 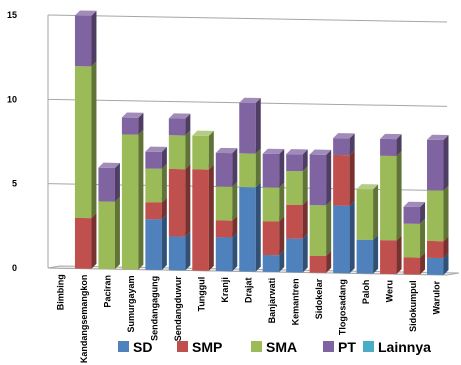 What do you see at coordinates (391, 255) in the screenshot?
I see `bar-segment-smp-weru` at bounding box center [391, 255].